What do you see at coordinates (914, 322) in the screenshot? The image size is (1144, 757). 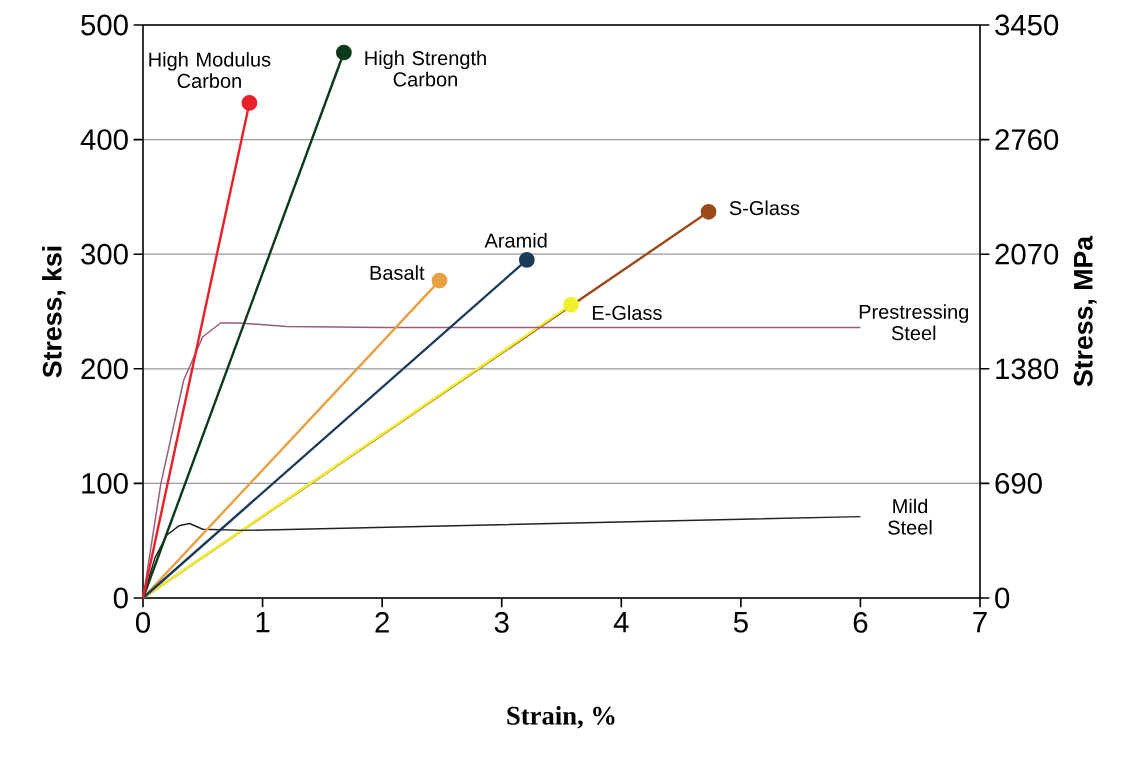 I see `series-label: Prestressing Steel` at bounding box center [914, 322].